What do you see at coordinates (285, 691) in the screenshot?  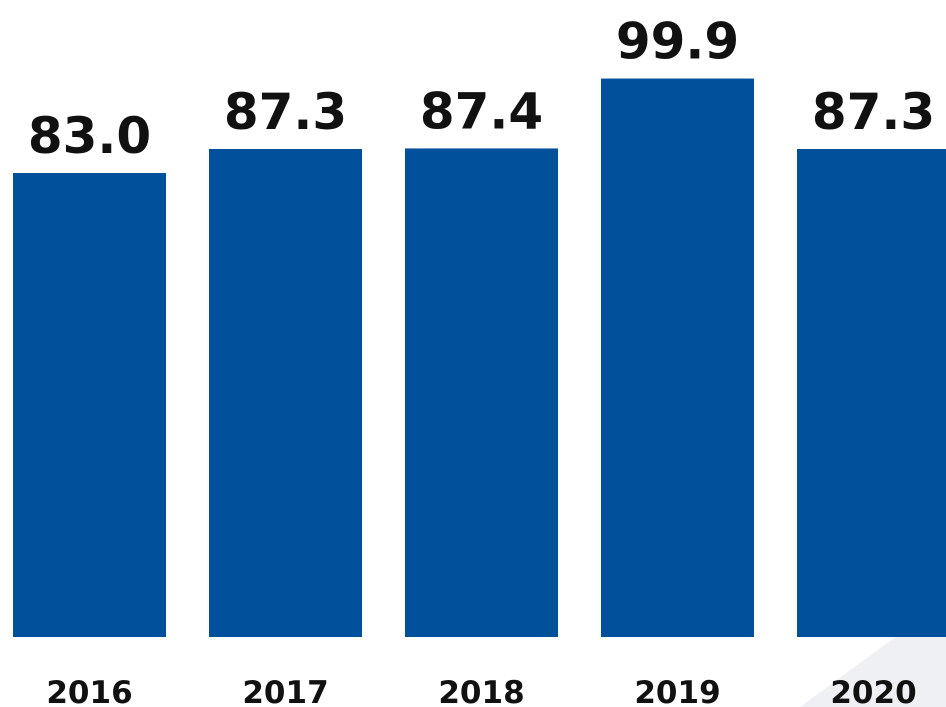 I see `x-tick-label-2017: 2017` at bounding box center [285, 691].